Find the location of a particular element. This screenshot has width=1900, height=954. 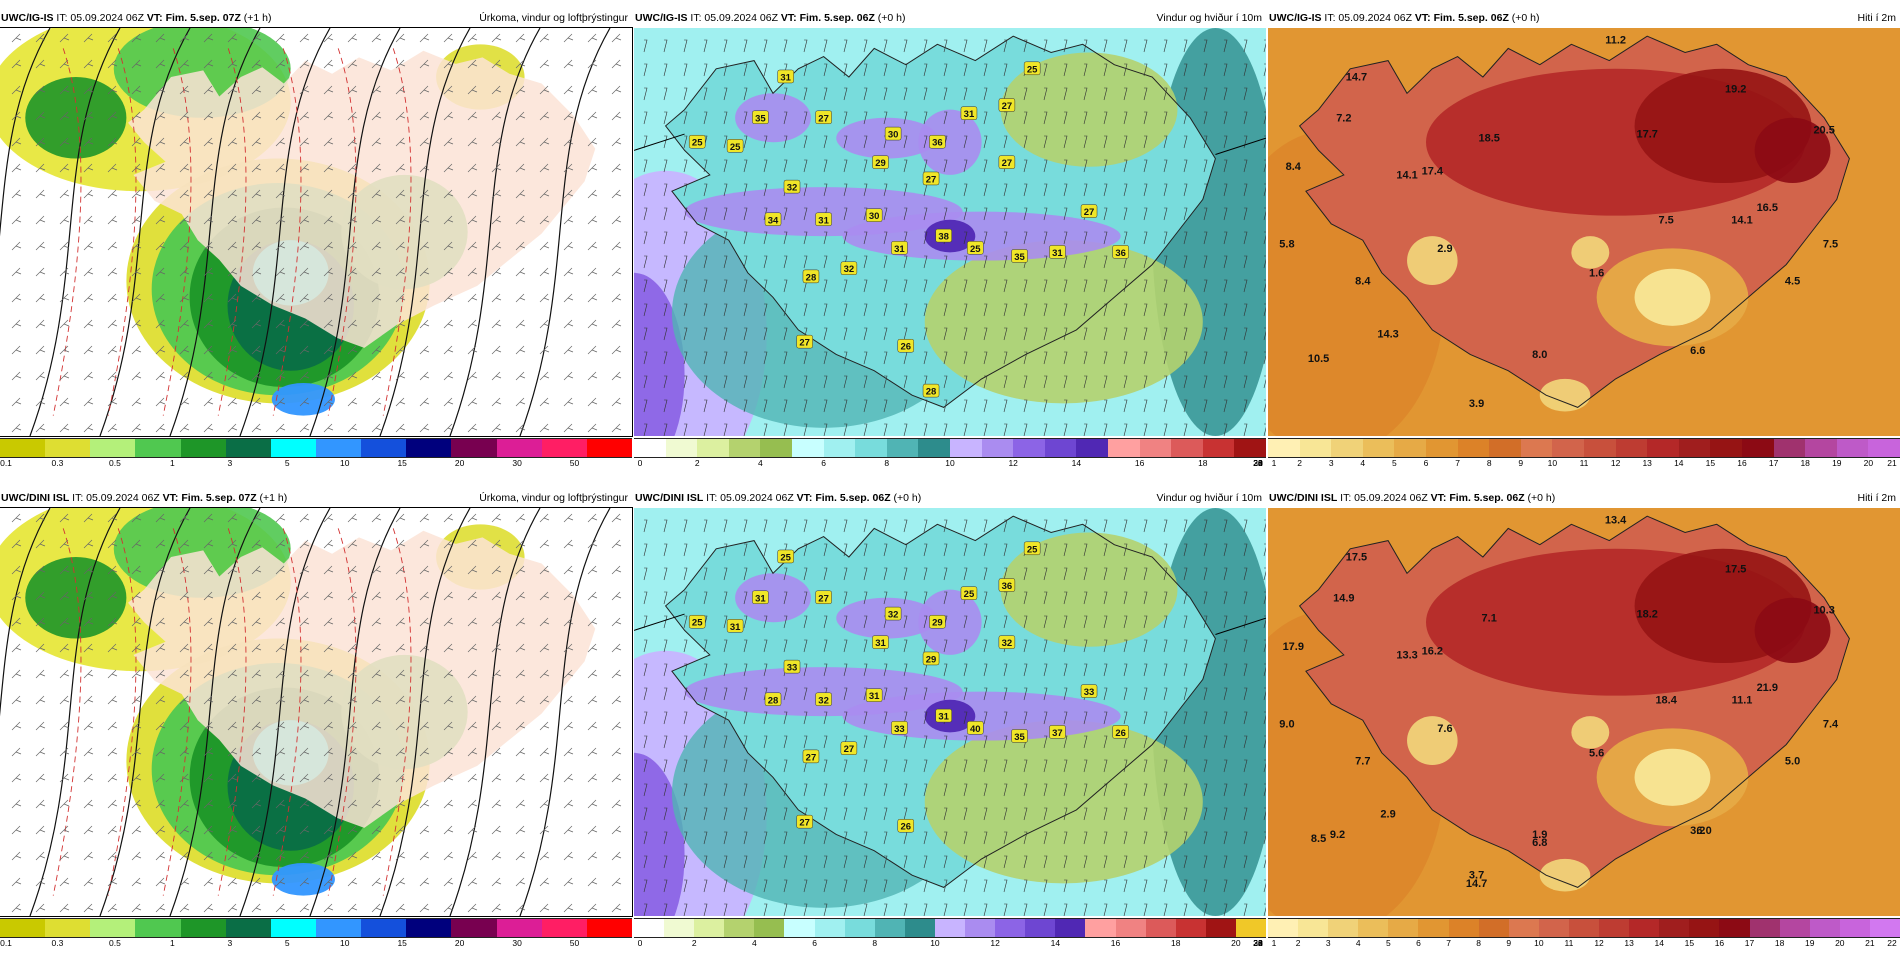

colorbar-tick-label: 6 is located at coordinates (1418, 943).